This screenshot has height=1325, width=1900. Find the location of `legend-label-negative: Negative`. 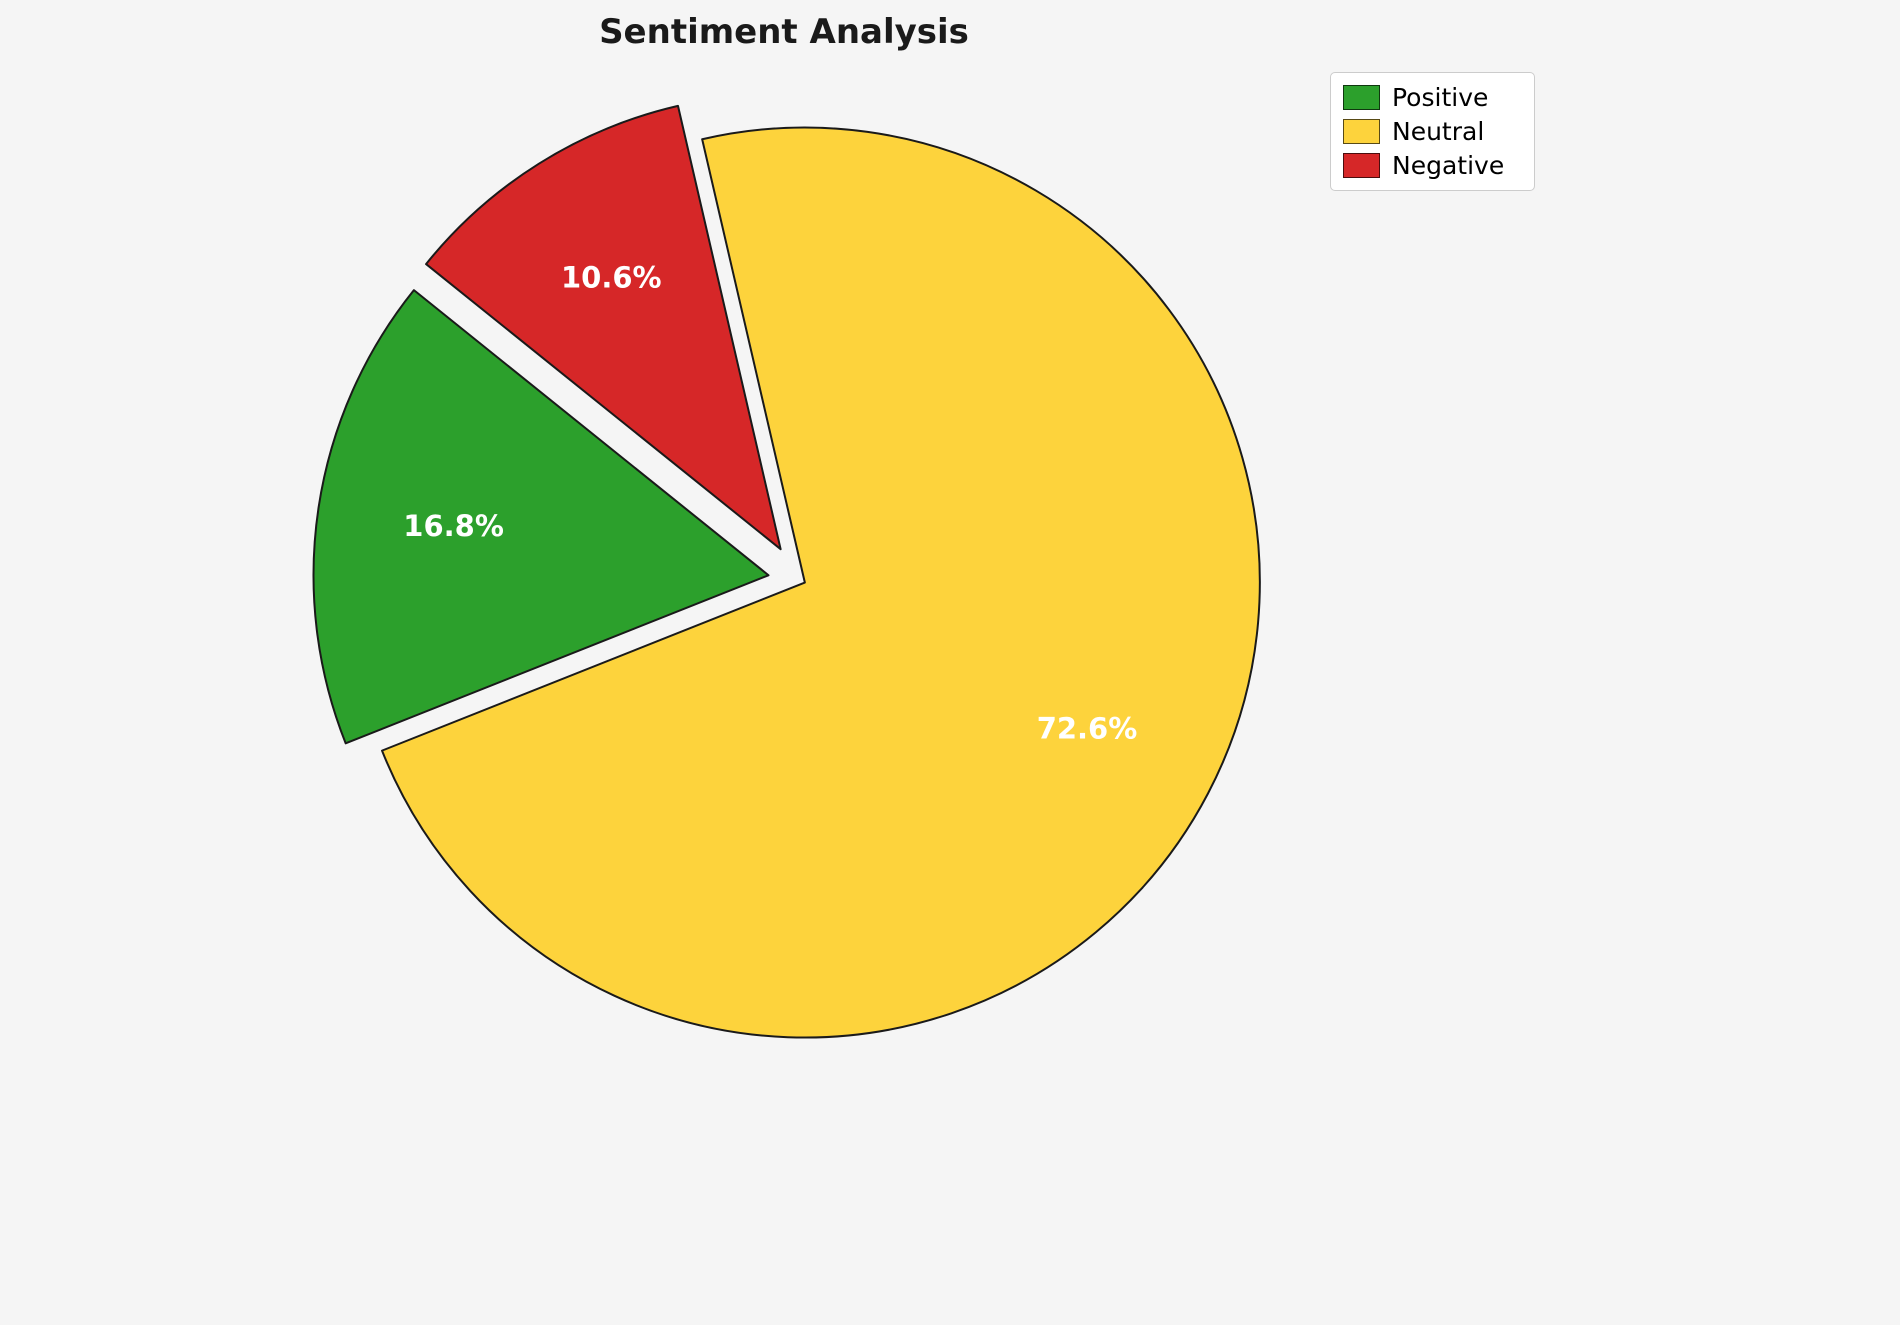

legend-label-negative: Negative is located at coordinates (1448, 165).